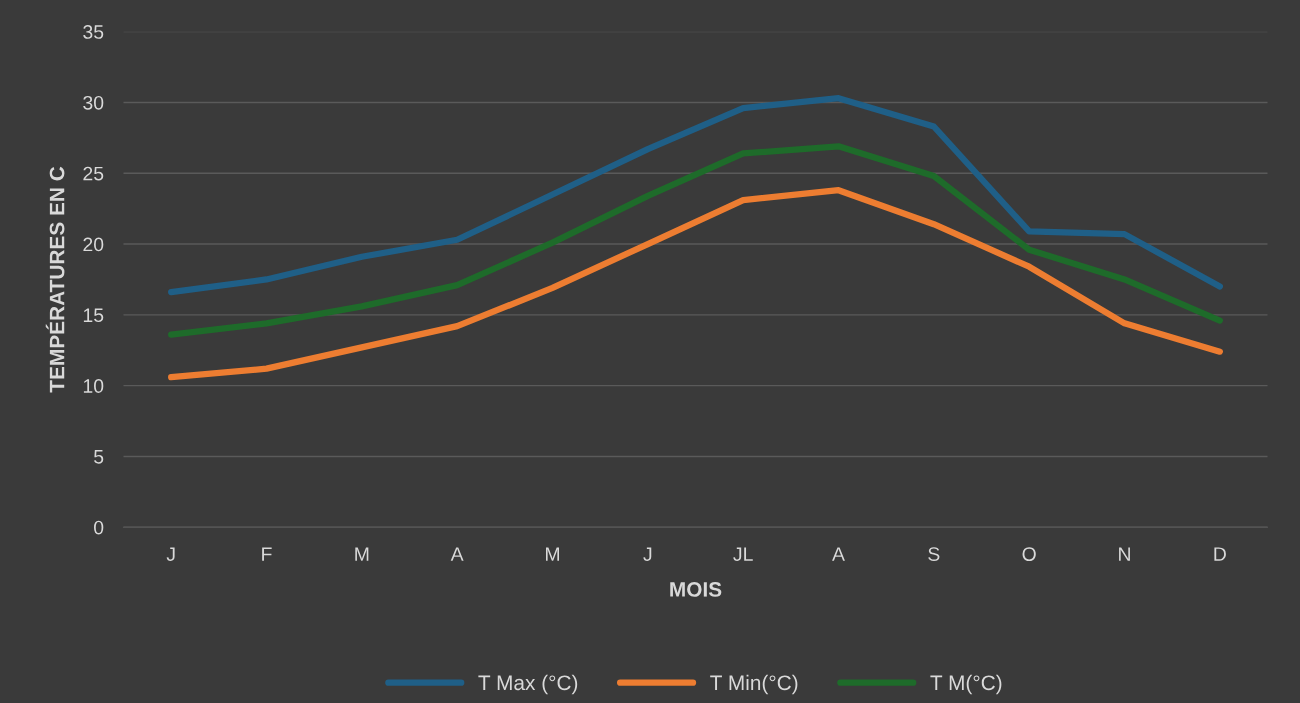 This screenshot has height=703, width=1300. What do you see at coordinates (934, 554) in the screenshot?
I see `x-tick-label: S` at bounding box center [934, 554].